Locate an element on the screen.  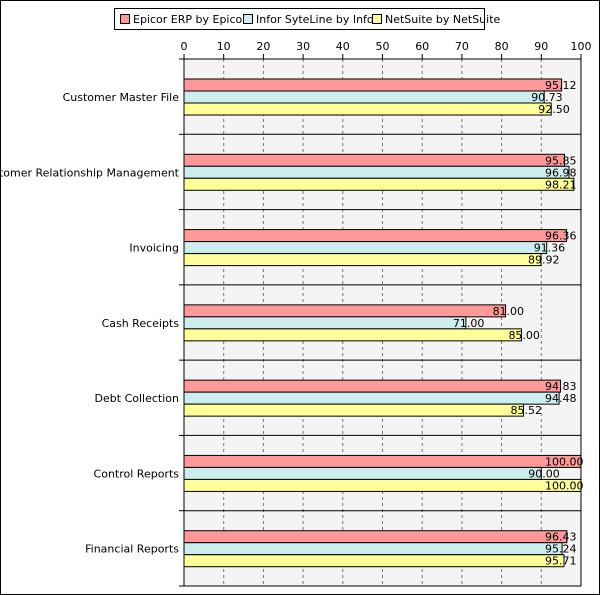
data-label: 85.00 is located at coordinates (524, 335).